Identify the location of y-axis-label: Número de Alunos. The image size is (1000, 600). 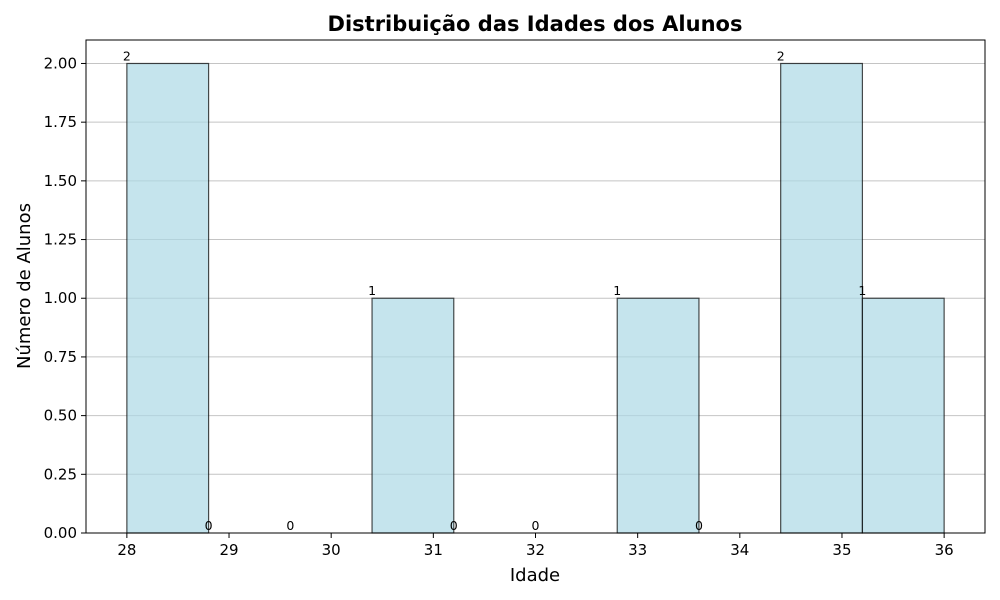
(24, 286).